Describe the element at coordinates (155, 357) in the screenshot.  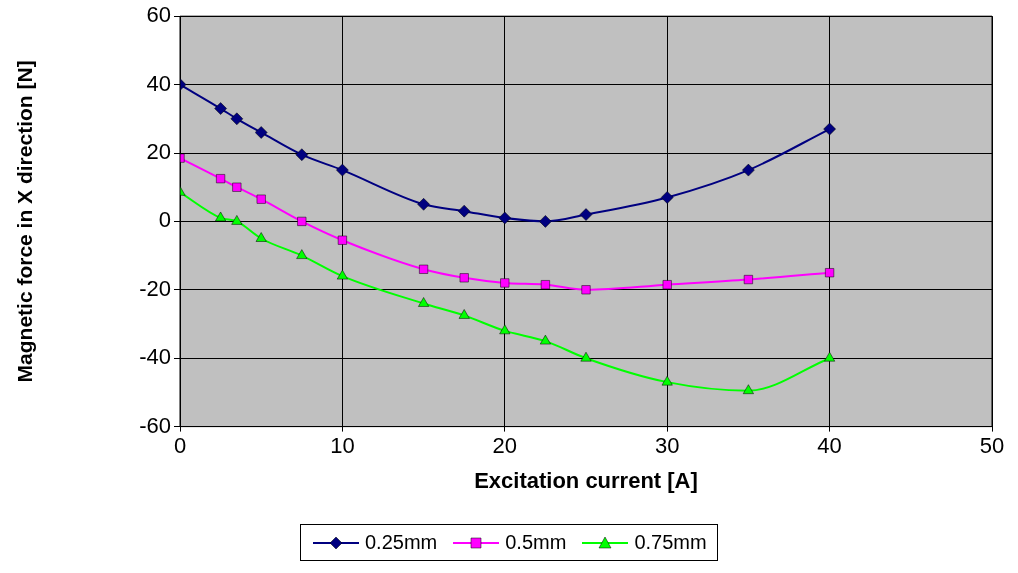
I see `y-tick-label: -40` at that location.